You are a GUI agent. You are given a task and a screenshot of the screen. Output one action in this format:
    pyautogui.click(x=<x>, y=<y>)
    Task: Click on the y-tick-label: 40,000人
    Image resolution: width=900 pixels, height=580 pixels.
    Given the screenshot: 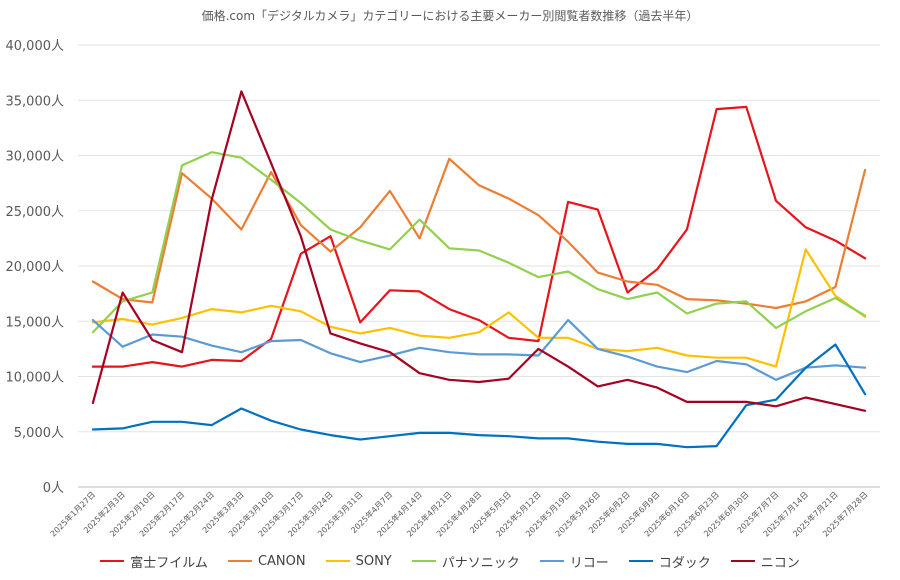 What is the action you would take?
    pyautogui.click(x=35, y=46)
    